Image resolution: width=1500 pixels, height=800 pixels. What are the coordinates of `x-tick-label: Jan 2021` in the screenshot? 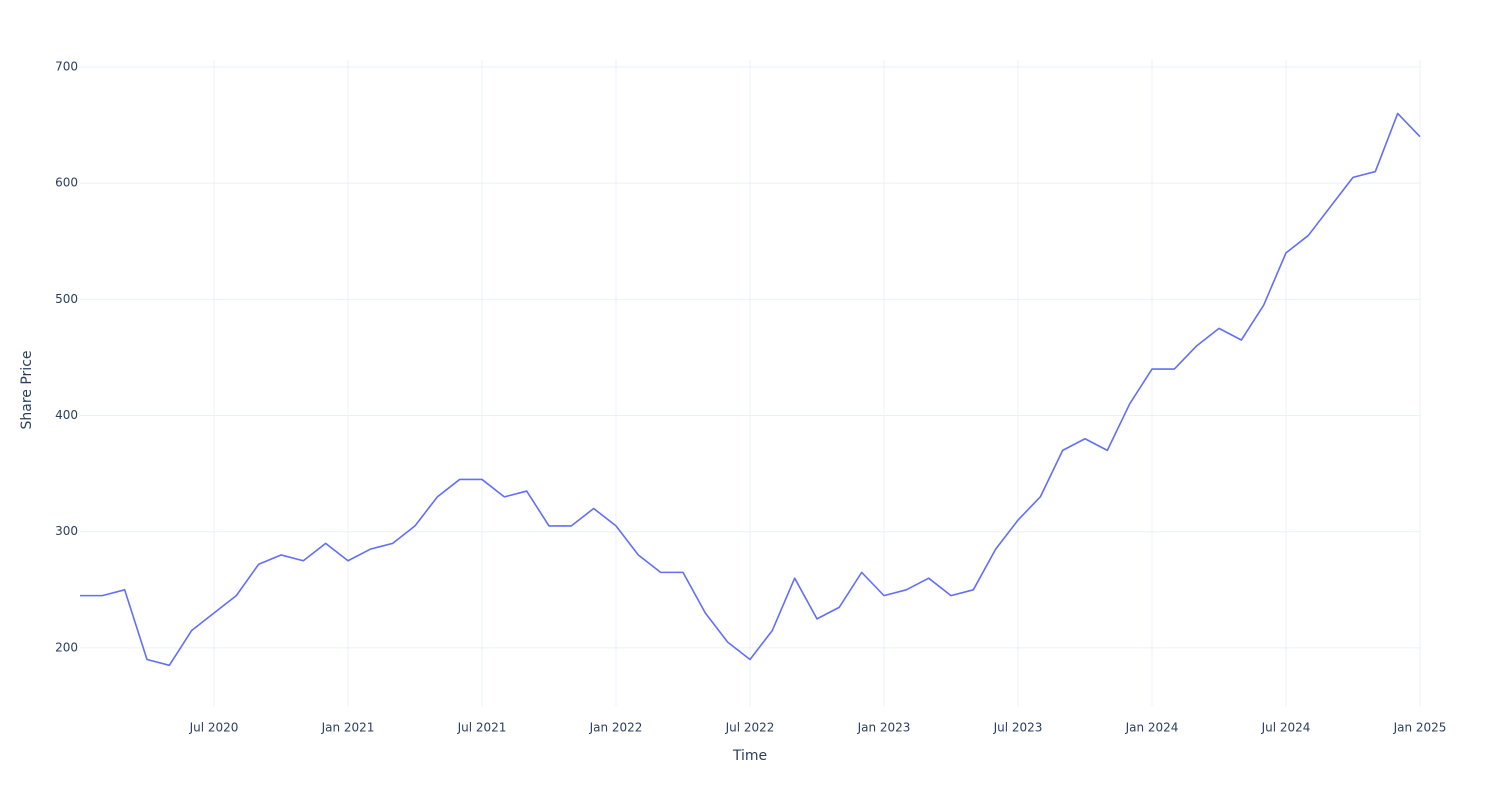 It's located at (348, 728).